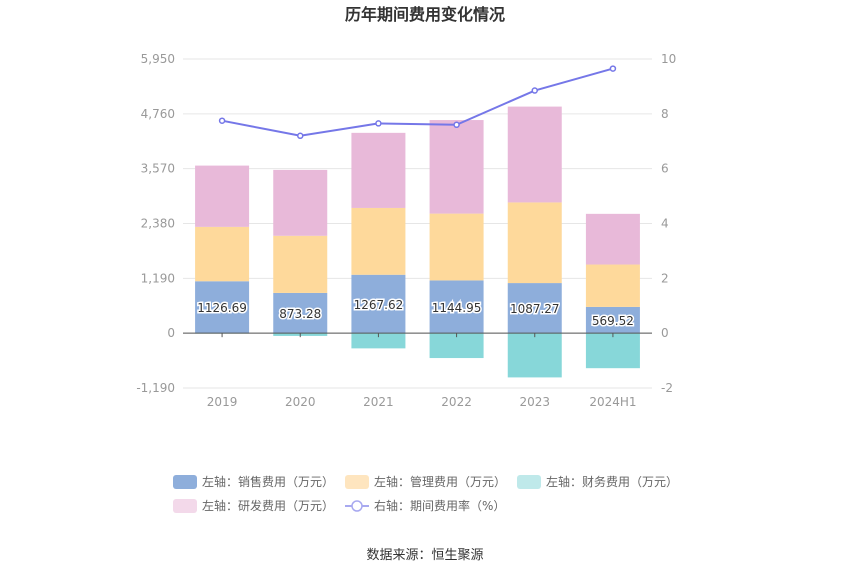  I want to click on right-tick-label: 0, so click(665, 333).